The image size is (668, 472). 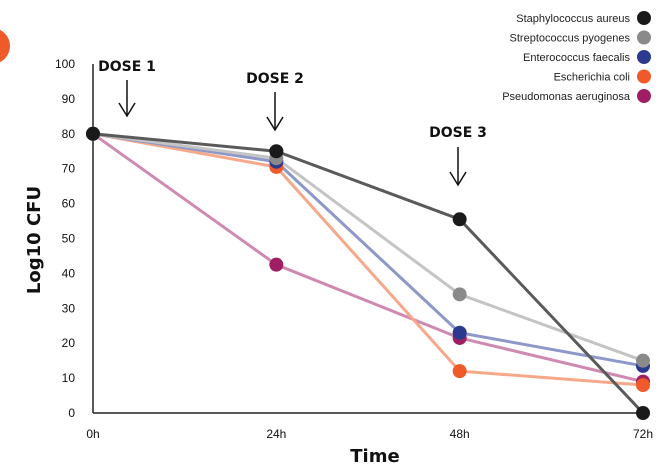 What do you see at coordinates (275, 79) in the screenshot?
I see `dose-label: DOSE 2` at bounding box center [275, 79].